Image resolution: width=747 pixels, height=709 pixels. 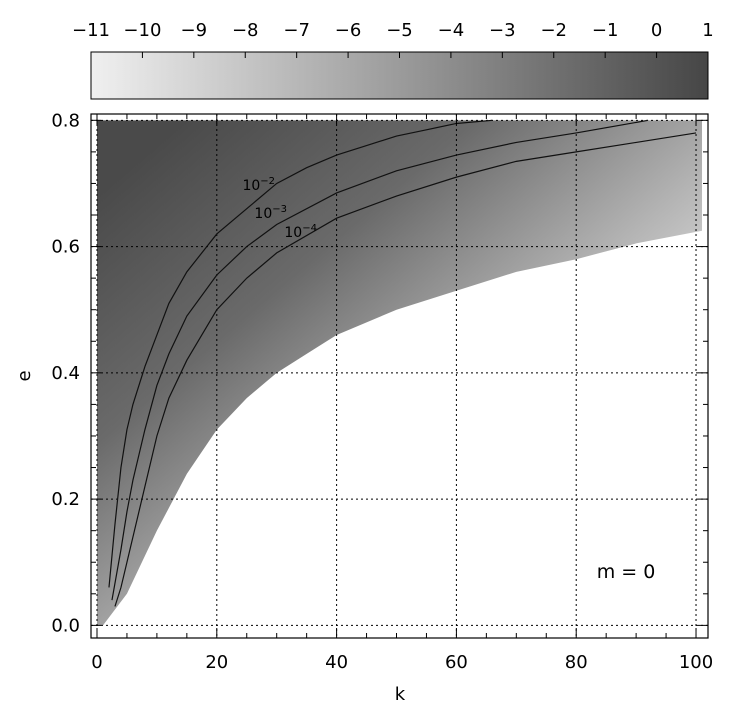 I want to click on x-tick-label: 40, so click(x=336, y=662).